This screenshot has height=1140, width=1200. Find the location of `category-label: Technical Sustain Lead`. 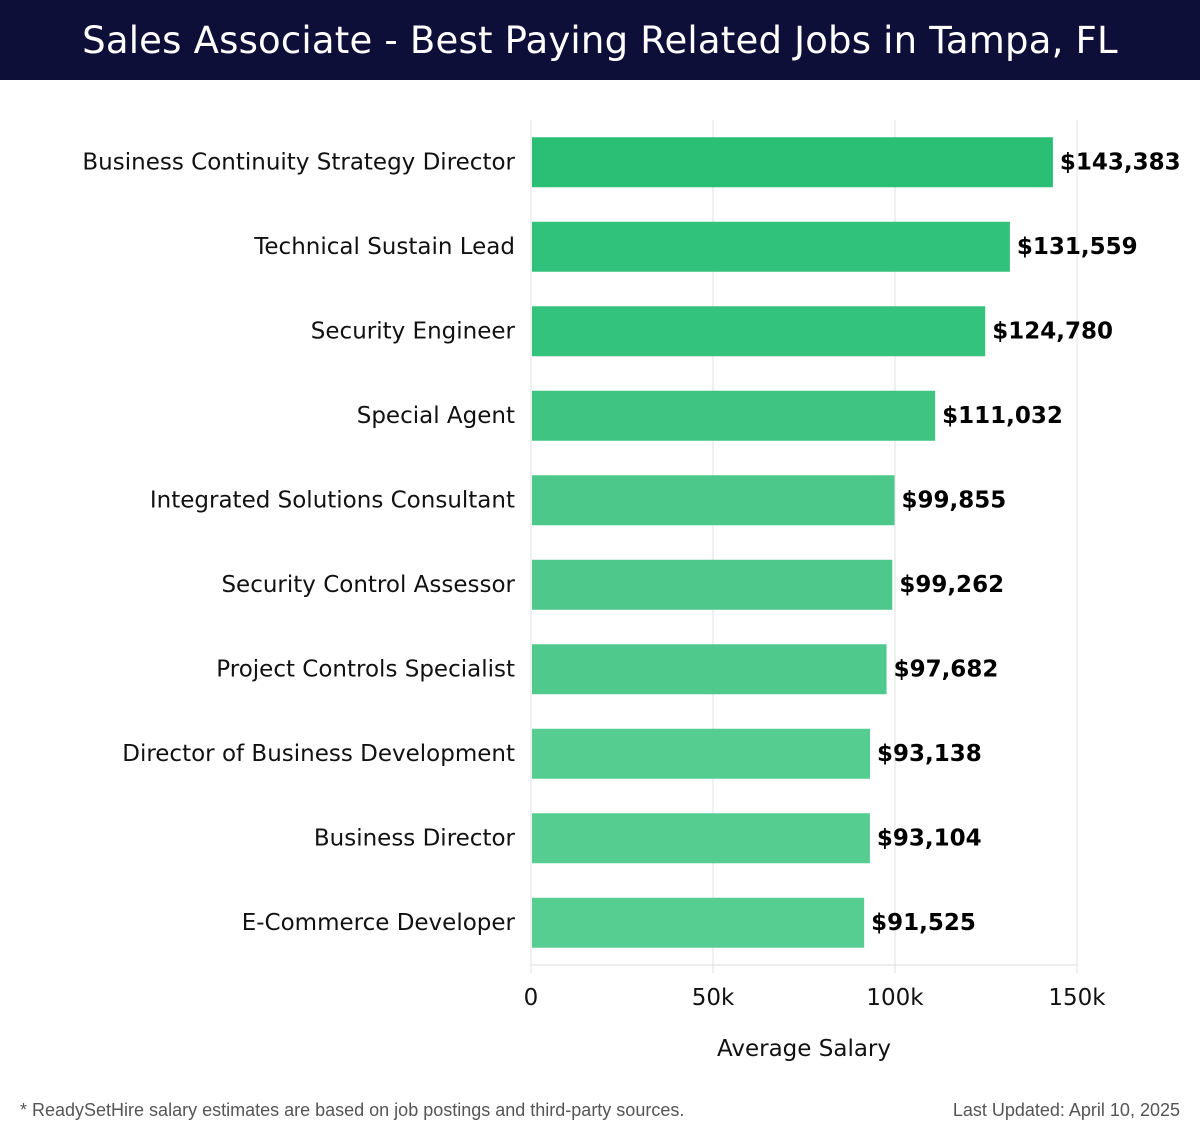

category-label: Technical Sustain Lead is located at coordinates (384, 247).